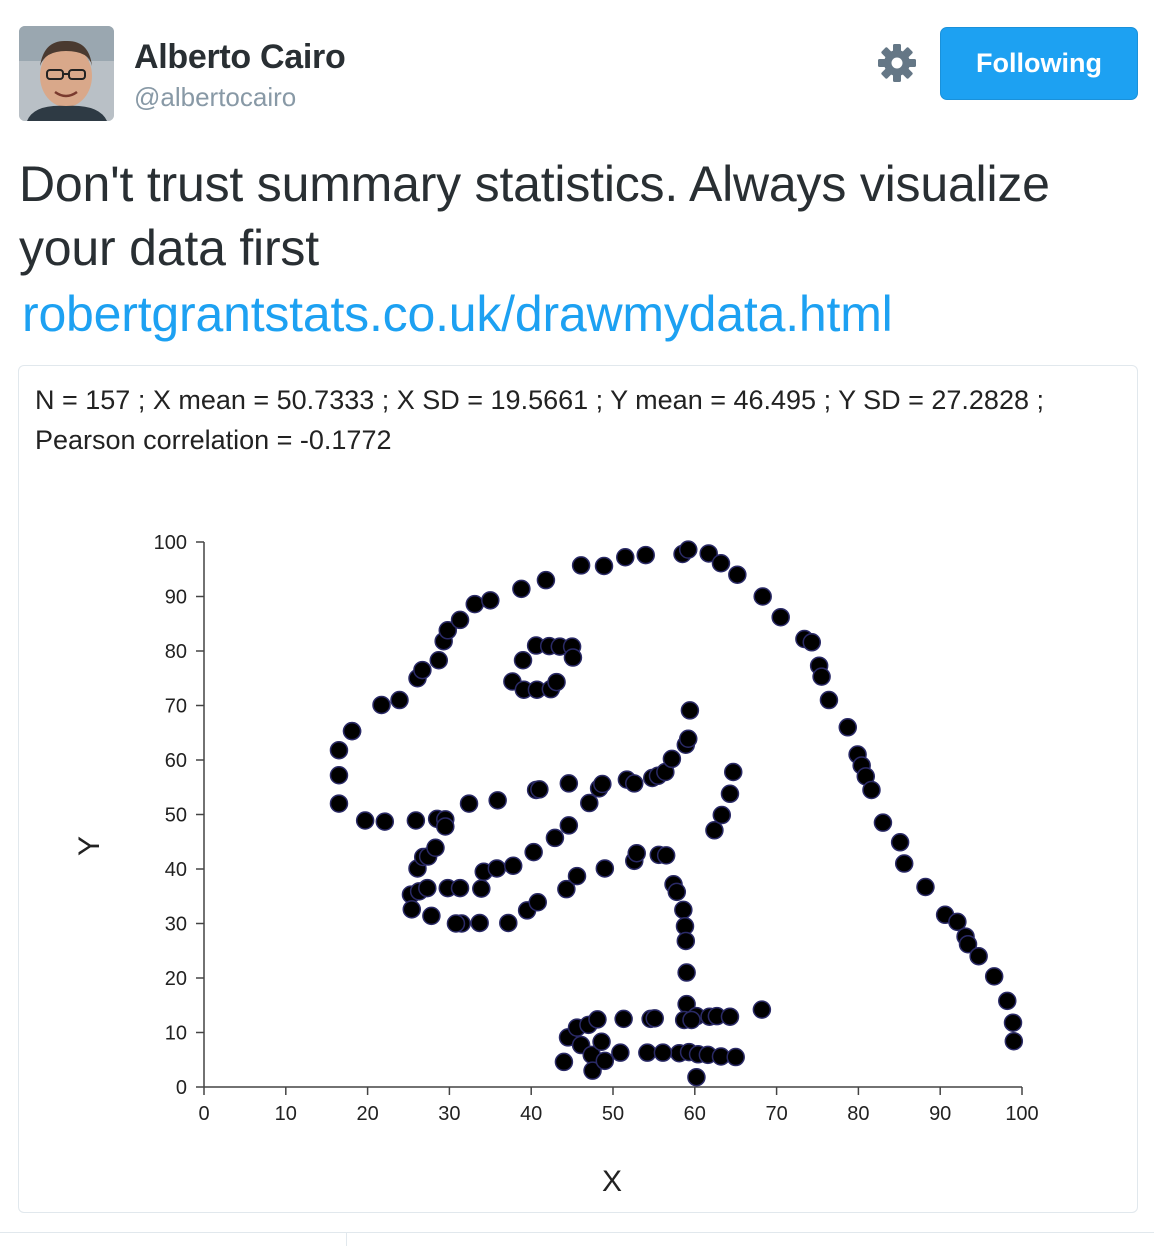 This screenshot has width=1154, height=1246. What do you see at coordinates (176, 925) in the screenshot?
I see `y-tick-label: 30` at bounding box center [176, 925].